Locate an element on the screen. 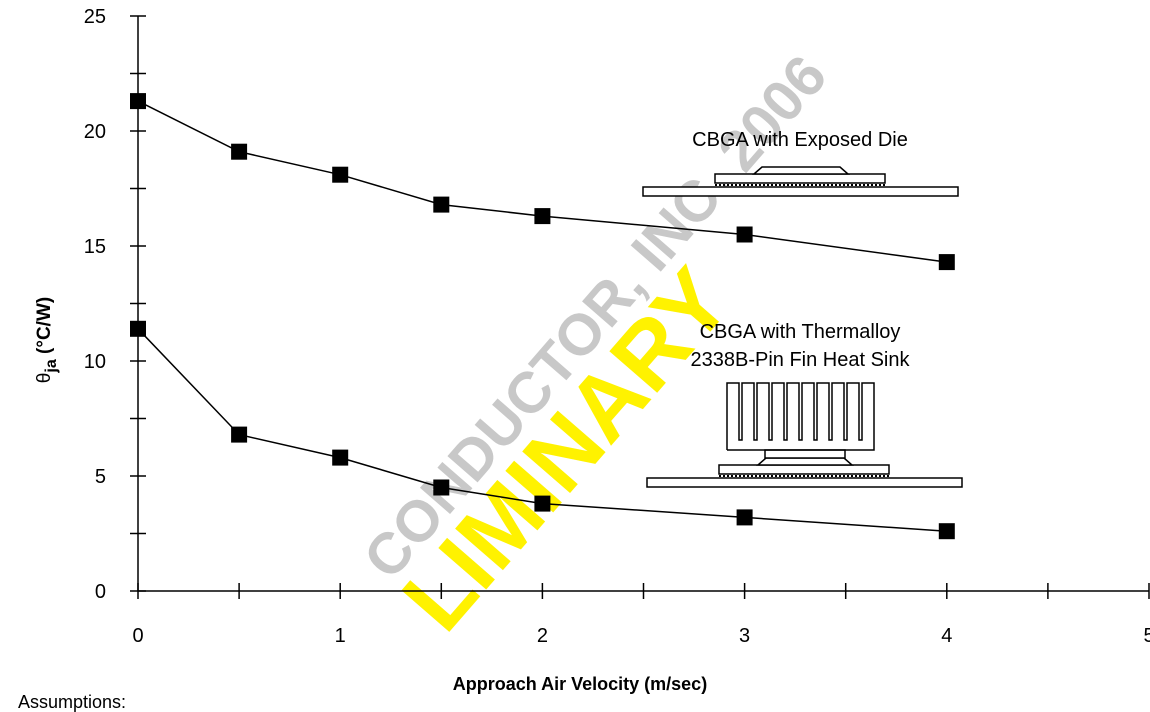  x-tick-label: 5 is located at coordinates (1146, 636).